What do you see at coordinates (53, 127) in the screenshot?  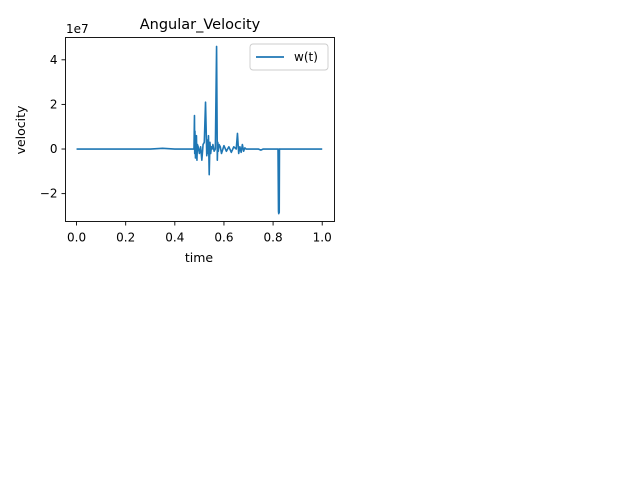 I see `y-axis-ticks: −2 0 2 4` at bounding box center [53, 127].